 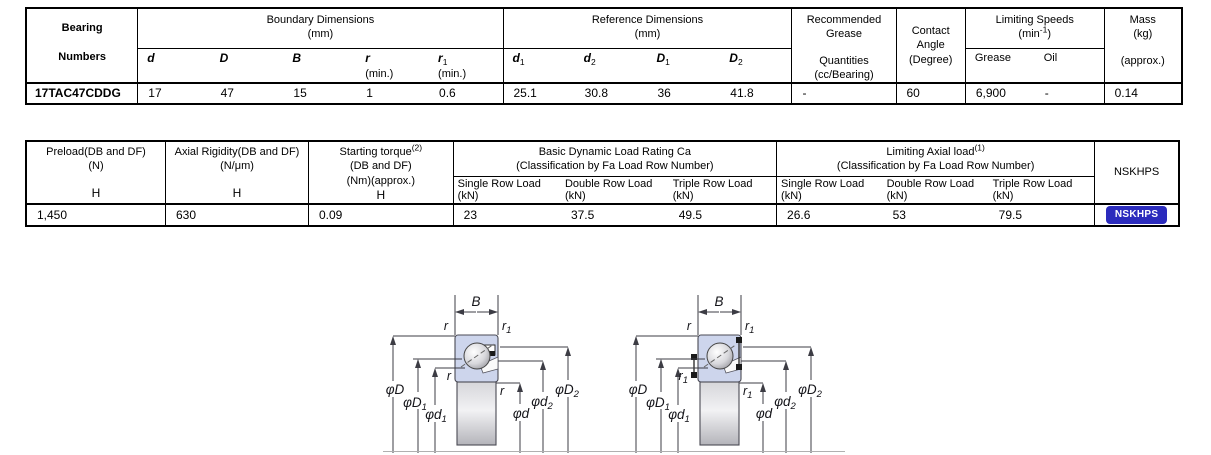 I want to click on boundary-dimensions-group-header: Boundary Dimensions (mm), so click(x=320, y=29).